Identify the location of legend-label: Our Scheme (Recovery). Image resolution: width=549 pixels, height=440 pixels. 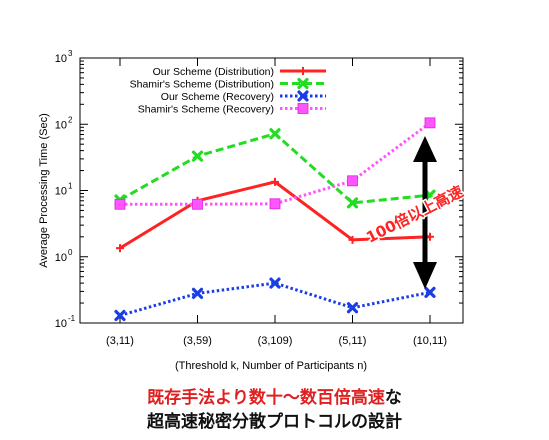
(217, 97).